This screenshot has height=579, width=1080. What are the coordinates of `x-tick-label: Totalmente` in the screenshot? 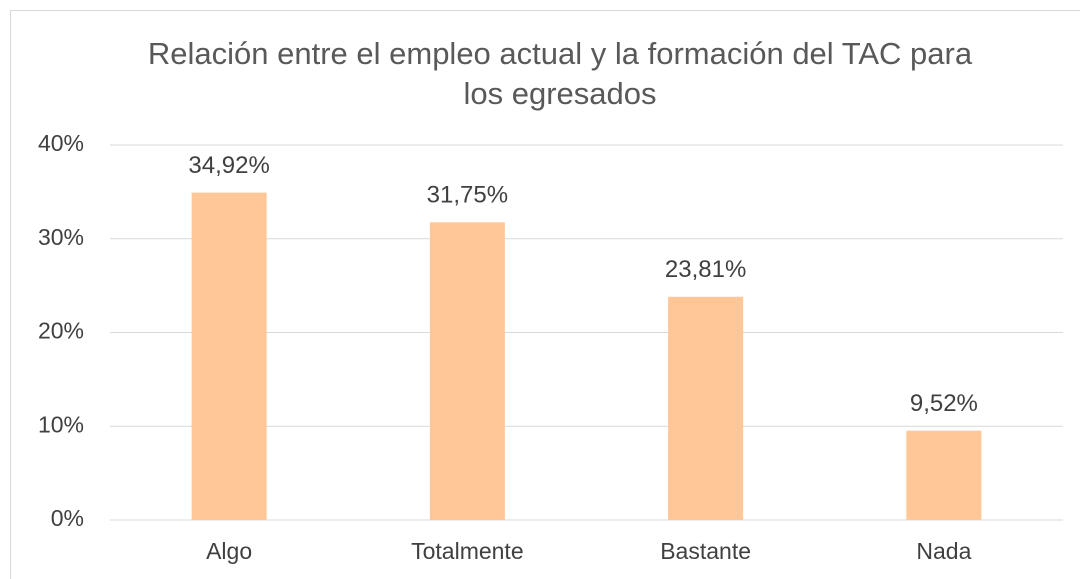 It's located at (467, 551).